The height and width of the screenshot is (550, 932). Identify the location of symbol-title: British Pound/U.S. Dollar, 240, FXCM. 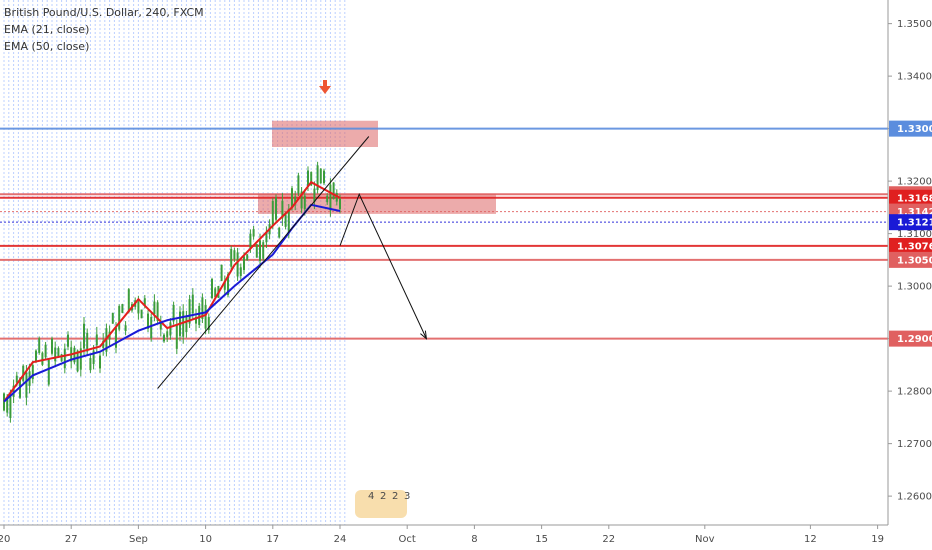
(104, 12).